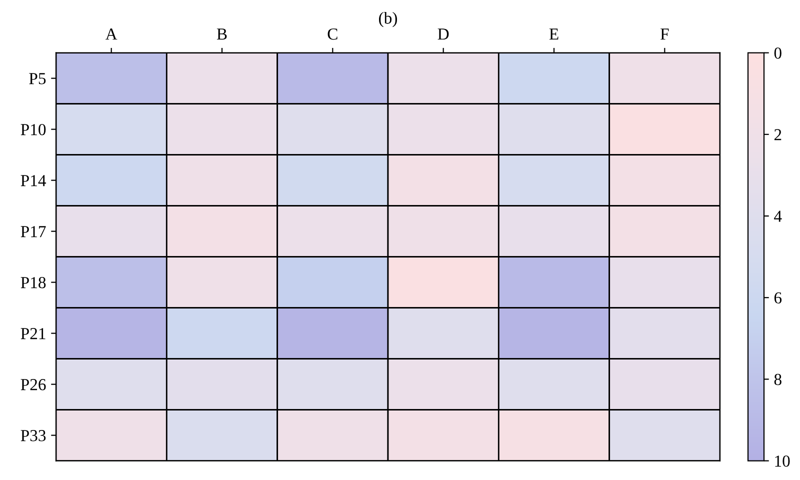 Image resolution: width=800 pixels, height=480 pixels. Describe the element at coordinates (778, 53) in the screenshot. I see `color-bar-label: 0` at that location.